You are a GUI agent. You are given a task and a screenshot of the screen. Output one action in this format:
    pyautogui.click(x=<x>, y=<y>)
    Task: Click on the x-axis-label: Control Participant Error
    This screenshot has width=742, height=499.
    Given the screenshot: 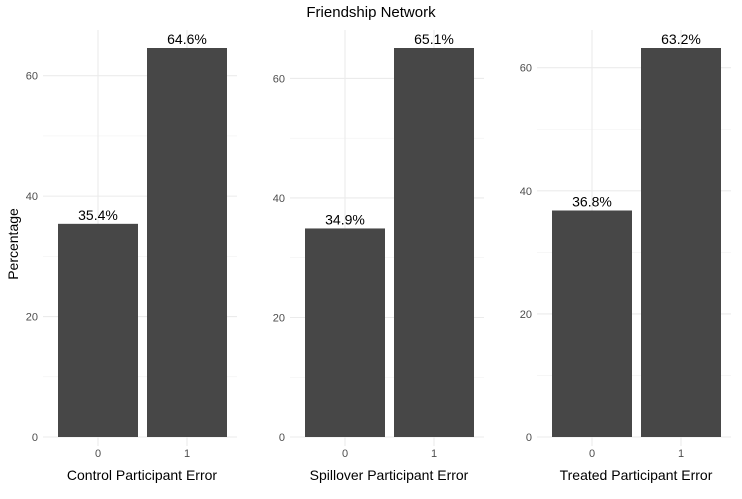 What is the action you would take?
    pyautogui.click(x=142, y=475)
    